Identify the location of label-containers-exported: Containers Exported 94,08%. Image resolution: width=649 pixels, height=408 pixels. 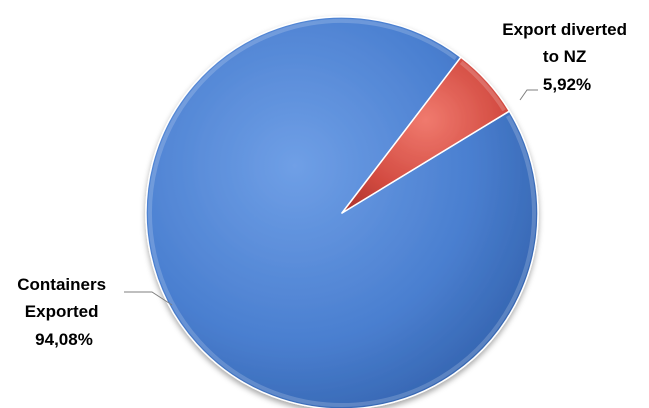
(64, 312).